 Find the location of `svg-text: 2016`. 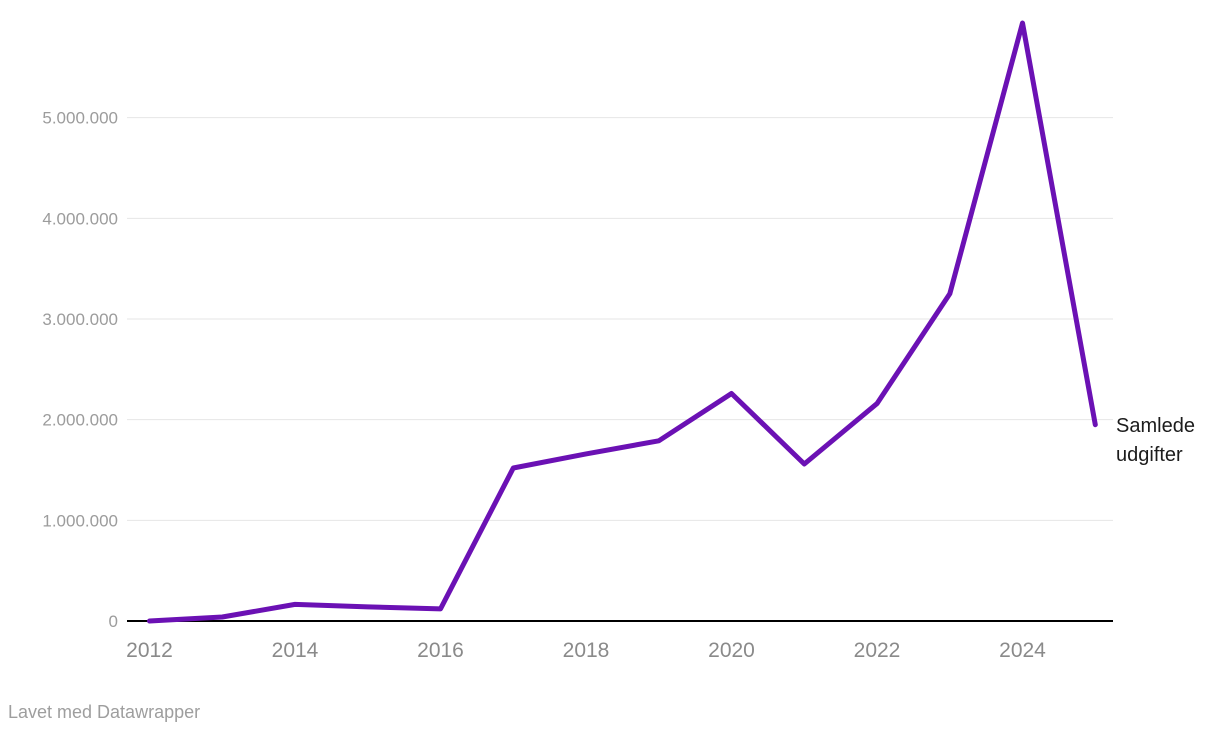

svg-text: 2016 is located at coordinates (440, 650).